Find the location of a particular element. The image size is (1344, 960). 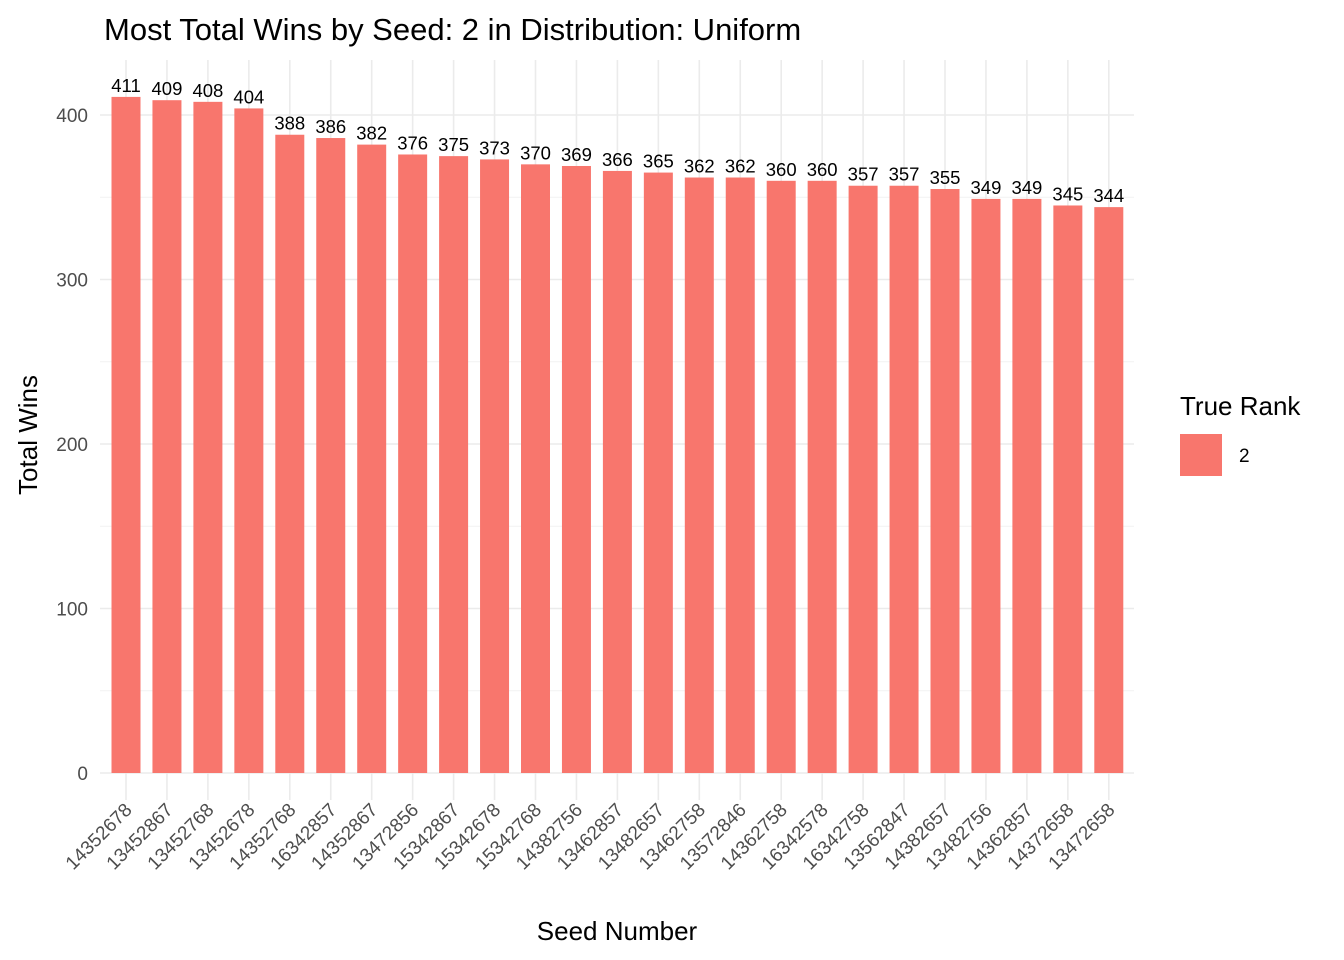

legend-swatch is located at coordinates (1201, 455).